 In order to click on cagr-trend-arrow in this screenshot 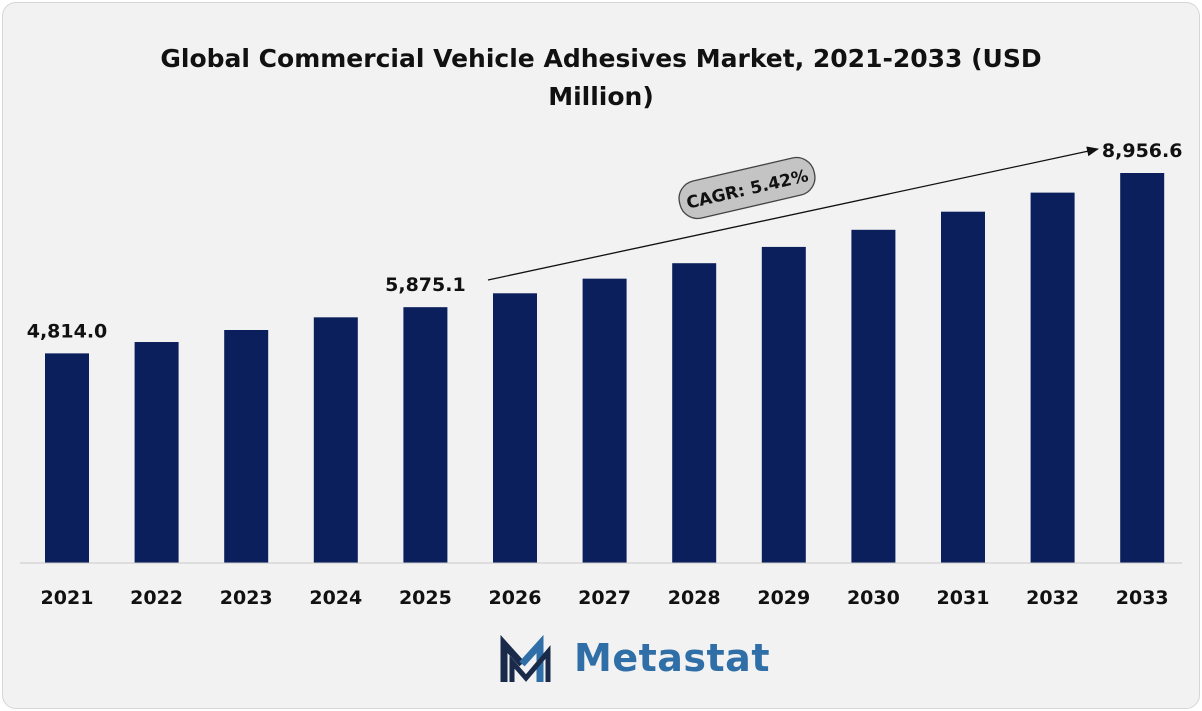, I will do `click(793, 213)`.